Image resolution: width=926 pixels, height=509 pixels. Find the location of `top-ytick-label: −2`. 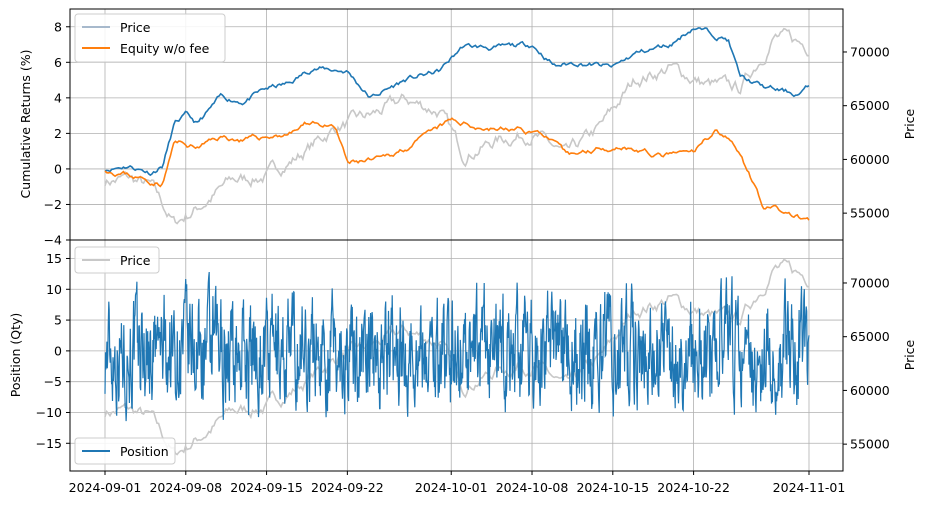

top-ytick-label: −2 is located at coordinates (53, 204).